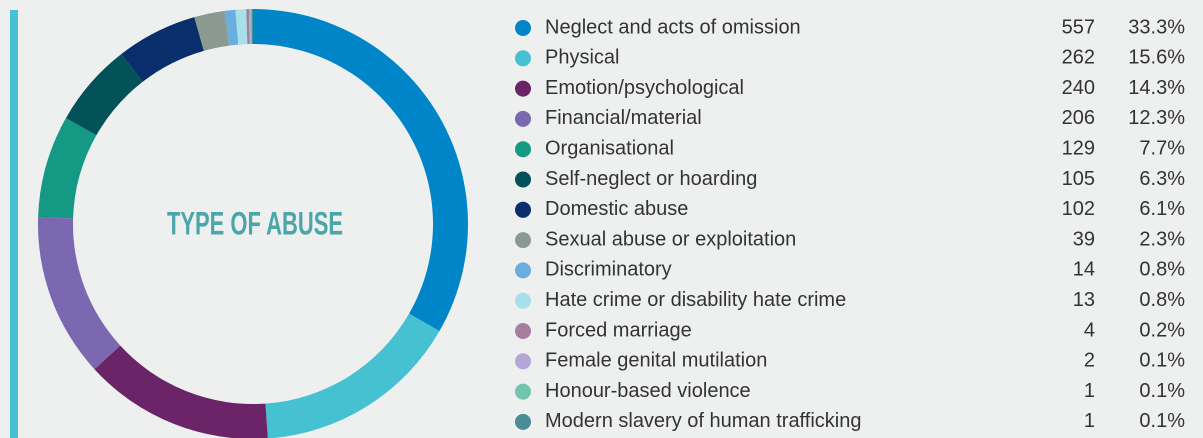  What do you see at coordinates (1162, 330) in the screenshot?
I see `percent-label: 0.2%` at bounding box center [1162, 330].